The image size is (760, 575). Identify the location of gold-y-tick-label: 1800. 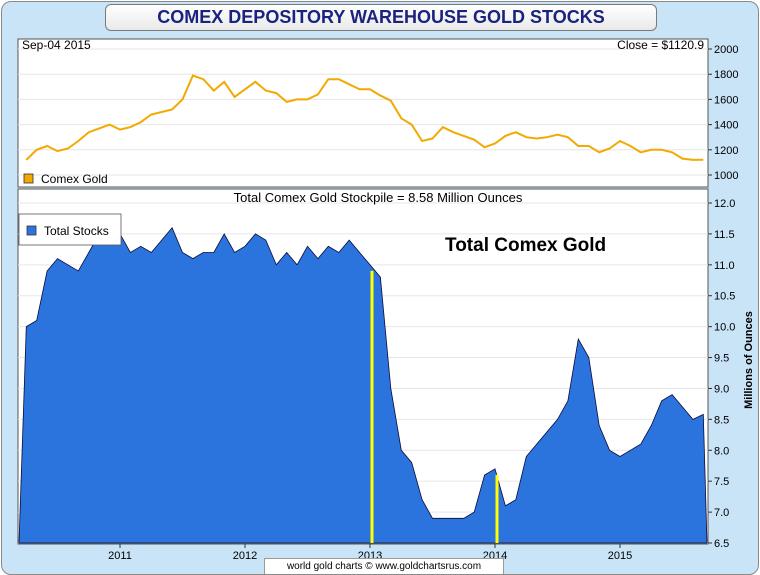
(726, 75).